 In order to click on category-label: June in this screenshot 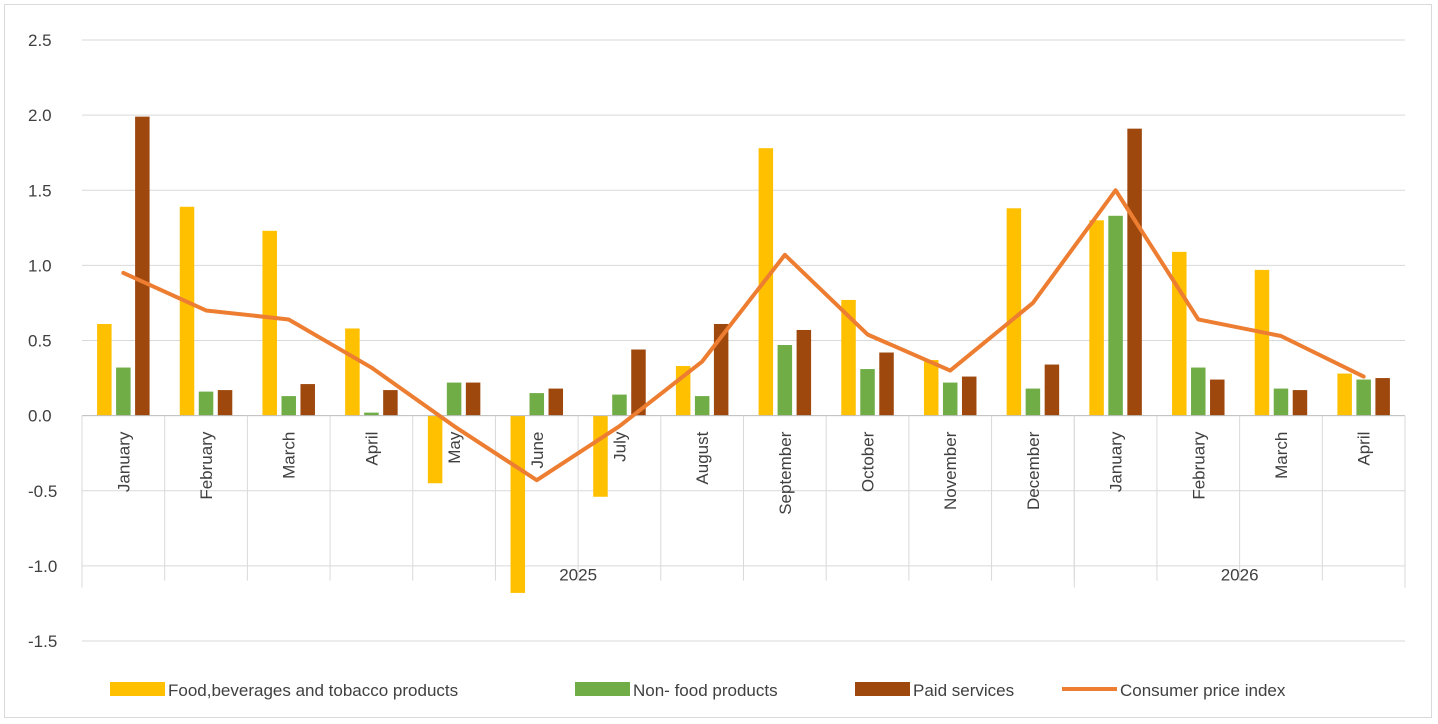, I will do `click(537, 450)`.